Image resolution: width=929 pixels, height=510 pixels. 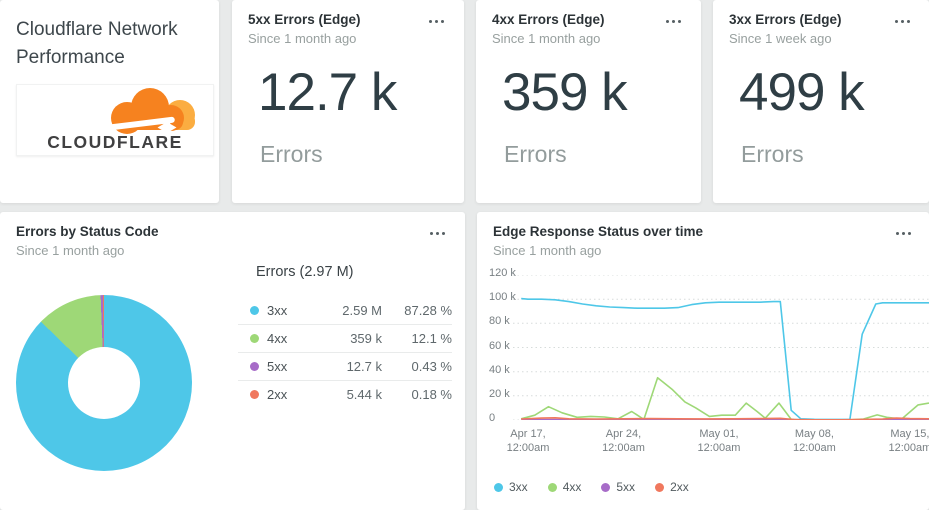 What do you see at coordinates (327, 92) in the screenshot?
I see `metric-value: 12.7 k` at bounding box center [327, 92].